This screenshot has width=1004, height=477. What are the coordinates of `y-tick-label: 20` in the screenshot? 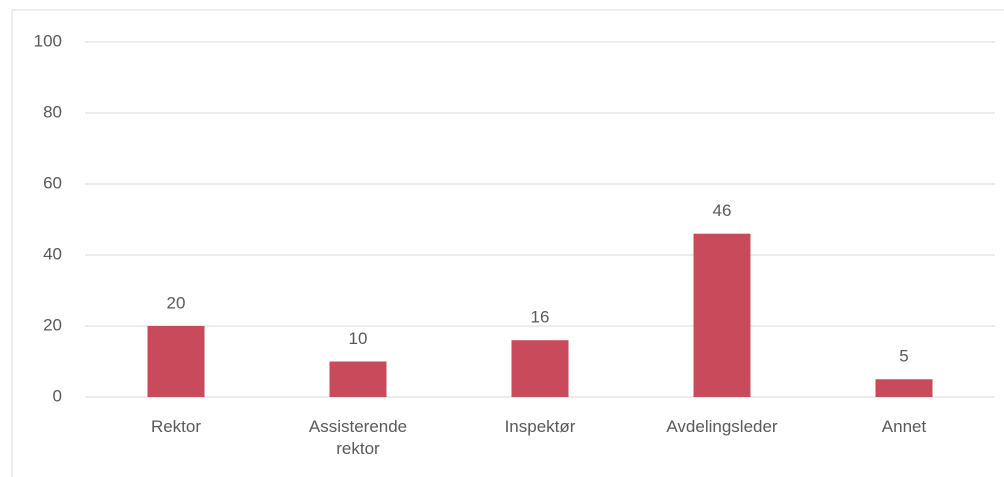 It's located at (52, 324).